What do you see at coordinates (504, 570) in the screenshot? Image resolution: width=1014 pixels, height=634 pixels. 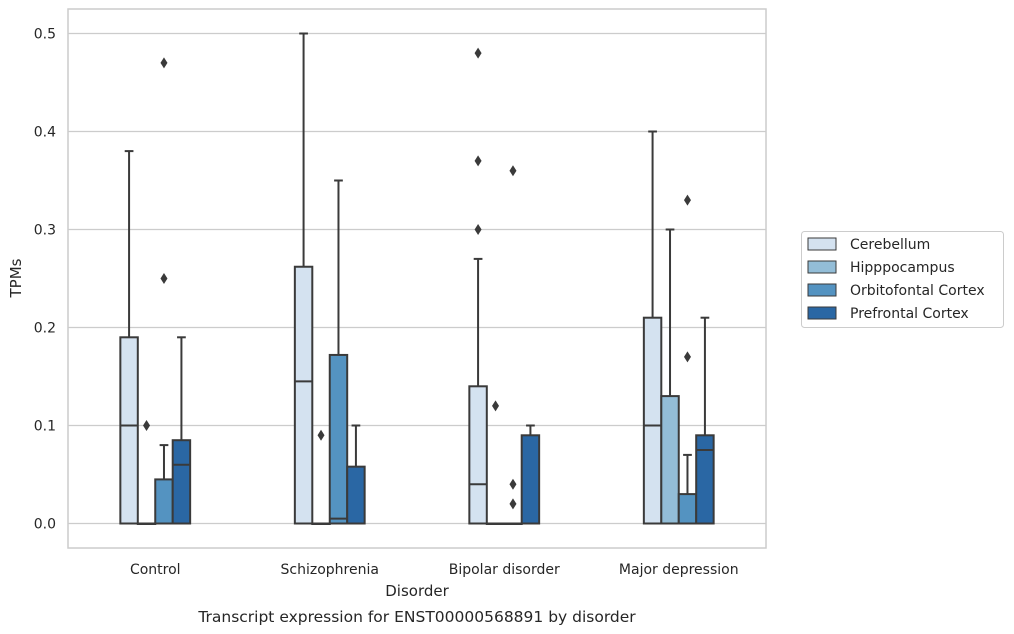 I see `x-tick-label-2: Bipolar disorder` at bounding box center [504, 570].